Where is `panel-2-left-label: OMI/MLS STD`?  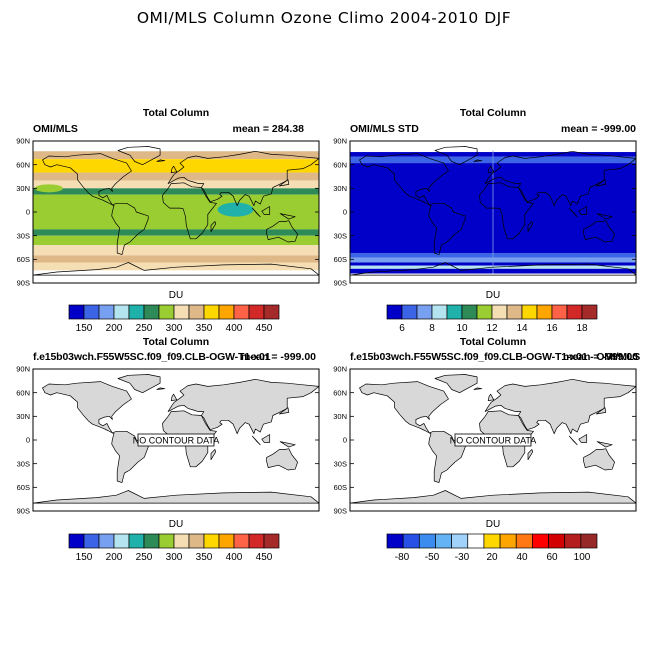 panel-2-left-label: OMI/MLS STD is located at coordinates (384, 129).